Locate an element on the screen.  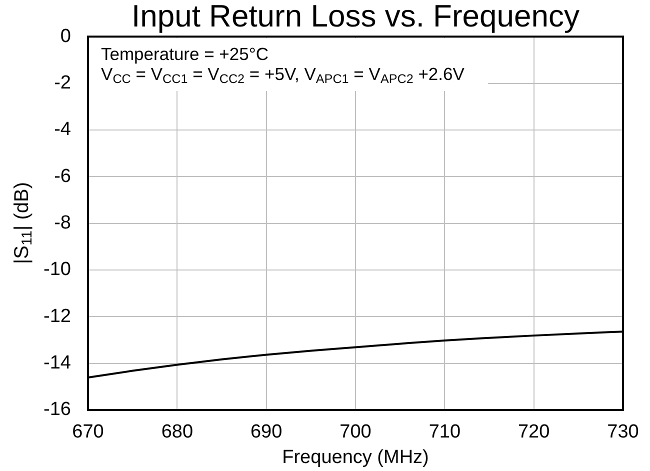
chart-title: Input Return Loss vs. Frequency is located at coordinates (355, 17).